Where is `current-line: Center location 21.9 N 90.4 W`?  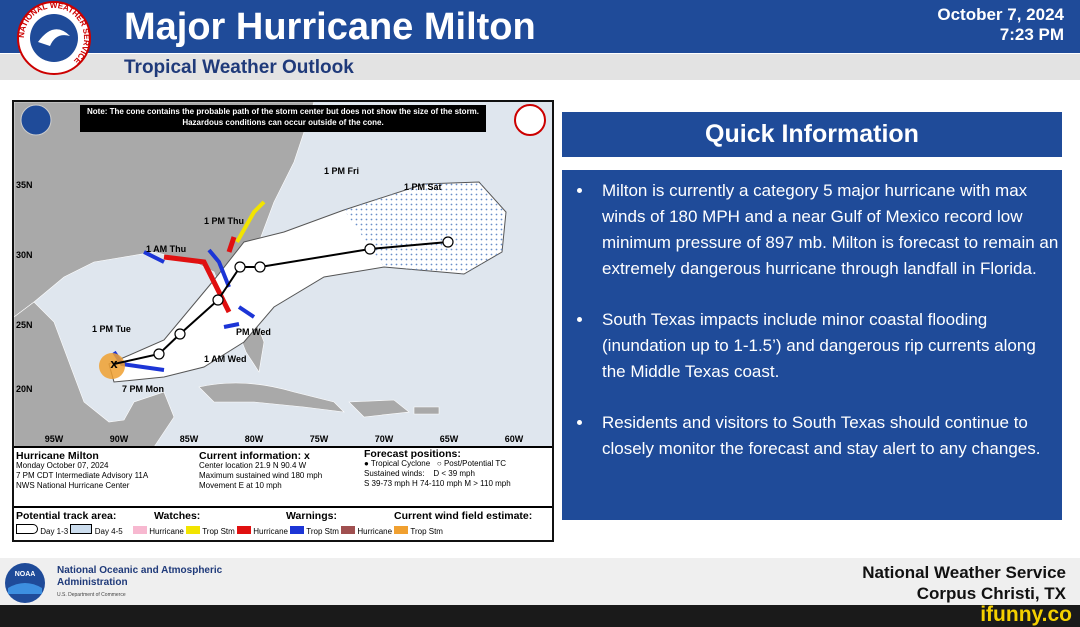
current-line: Center location 21.9 N 90.4 W is located at coordinates (253, 465).